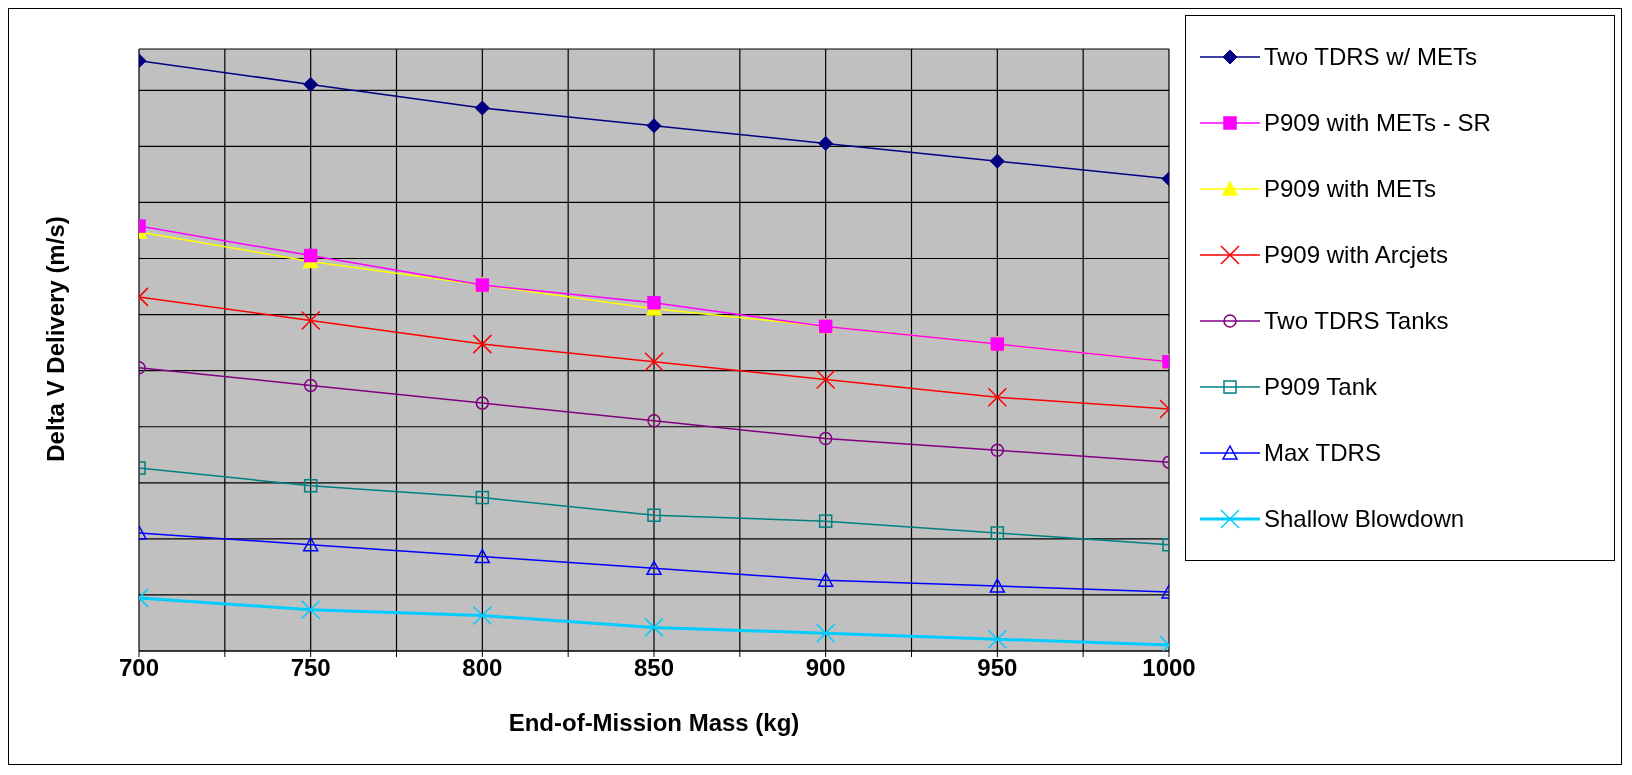 The width and height of the screenshot is (1632, 775). I want to click on legend-label: P909 with Arcjets, so click(1356, 255).